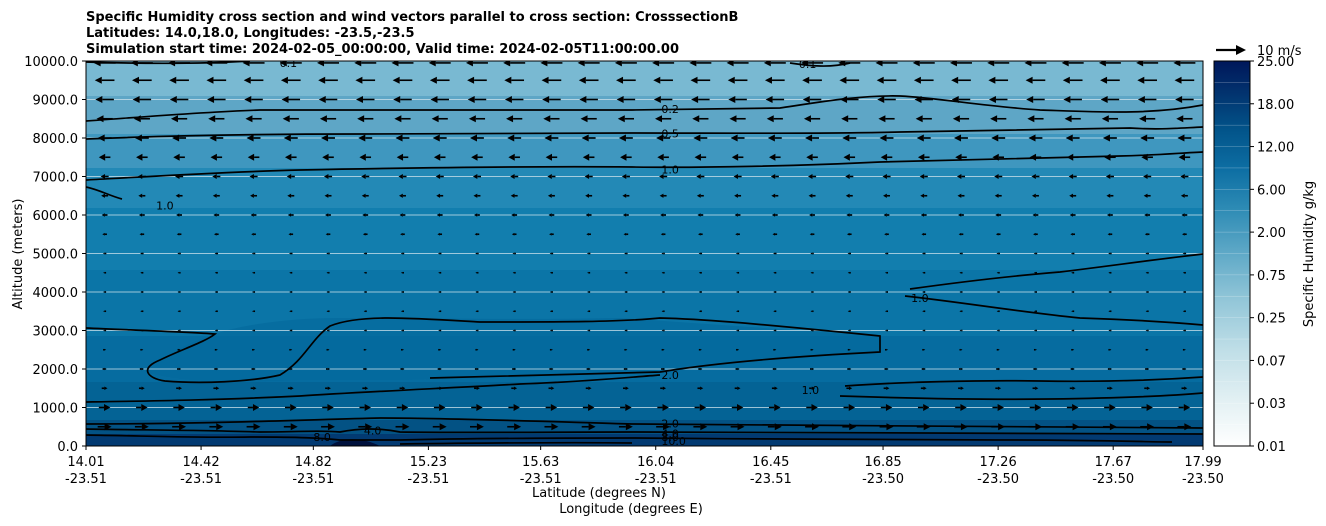  What do you see at coordinates (313, 462) in the screenshot?
I see `x-tick-label-lat: 14.82` at bounding box center [313, 462].